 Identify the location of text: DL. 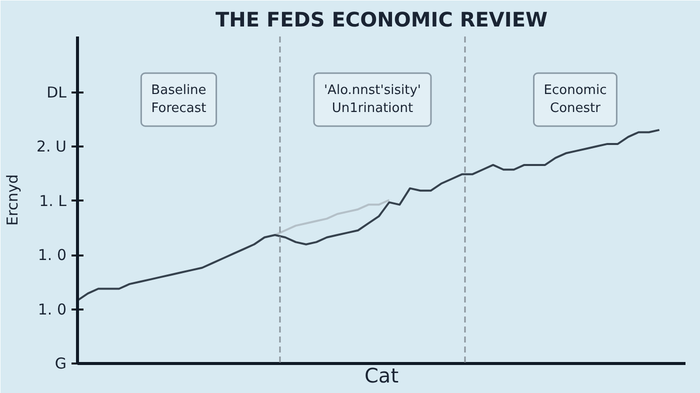
(57, 93).